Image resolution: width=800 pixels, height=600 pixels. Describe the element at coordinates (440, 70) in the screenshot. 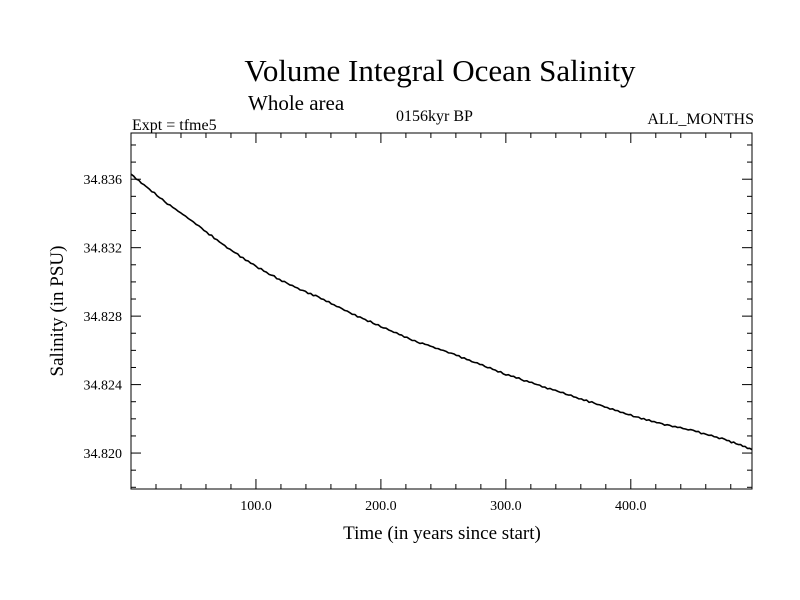

I see `chart-title: Volume Integral Ocean Salinity` at that location.